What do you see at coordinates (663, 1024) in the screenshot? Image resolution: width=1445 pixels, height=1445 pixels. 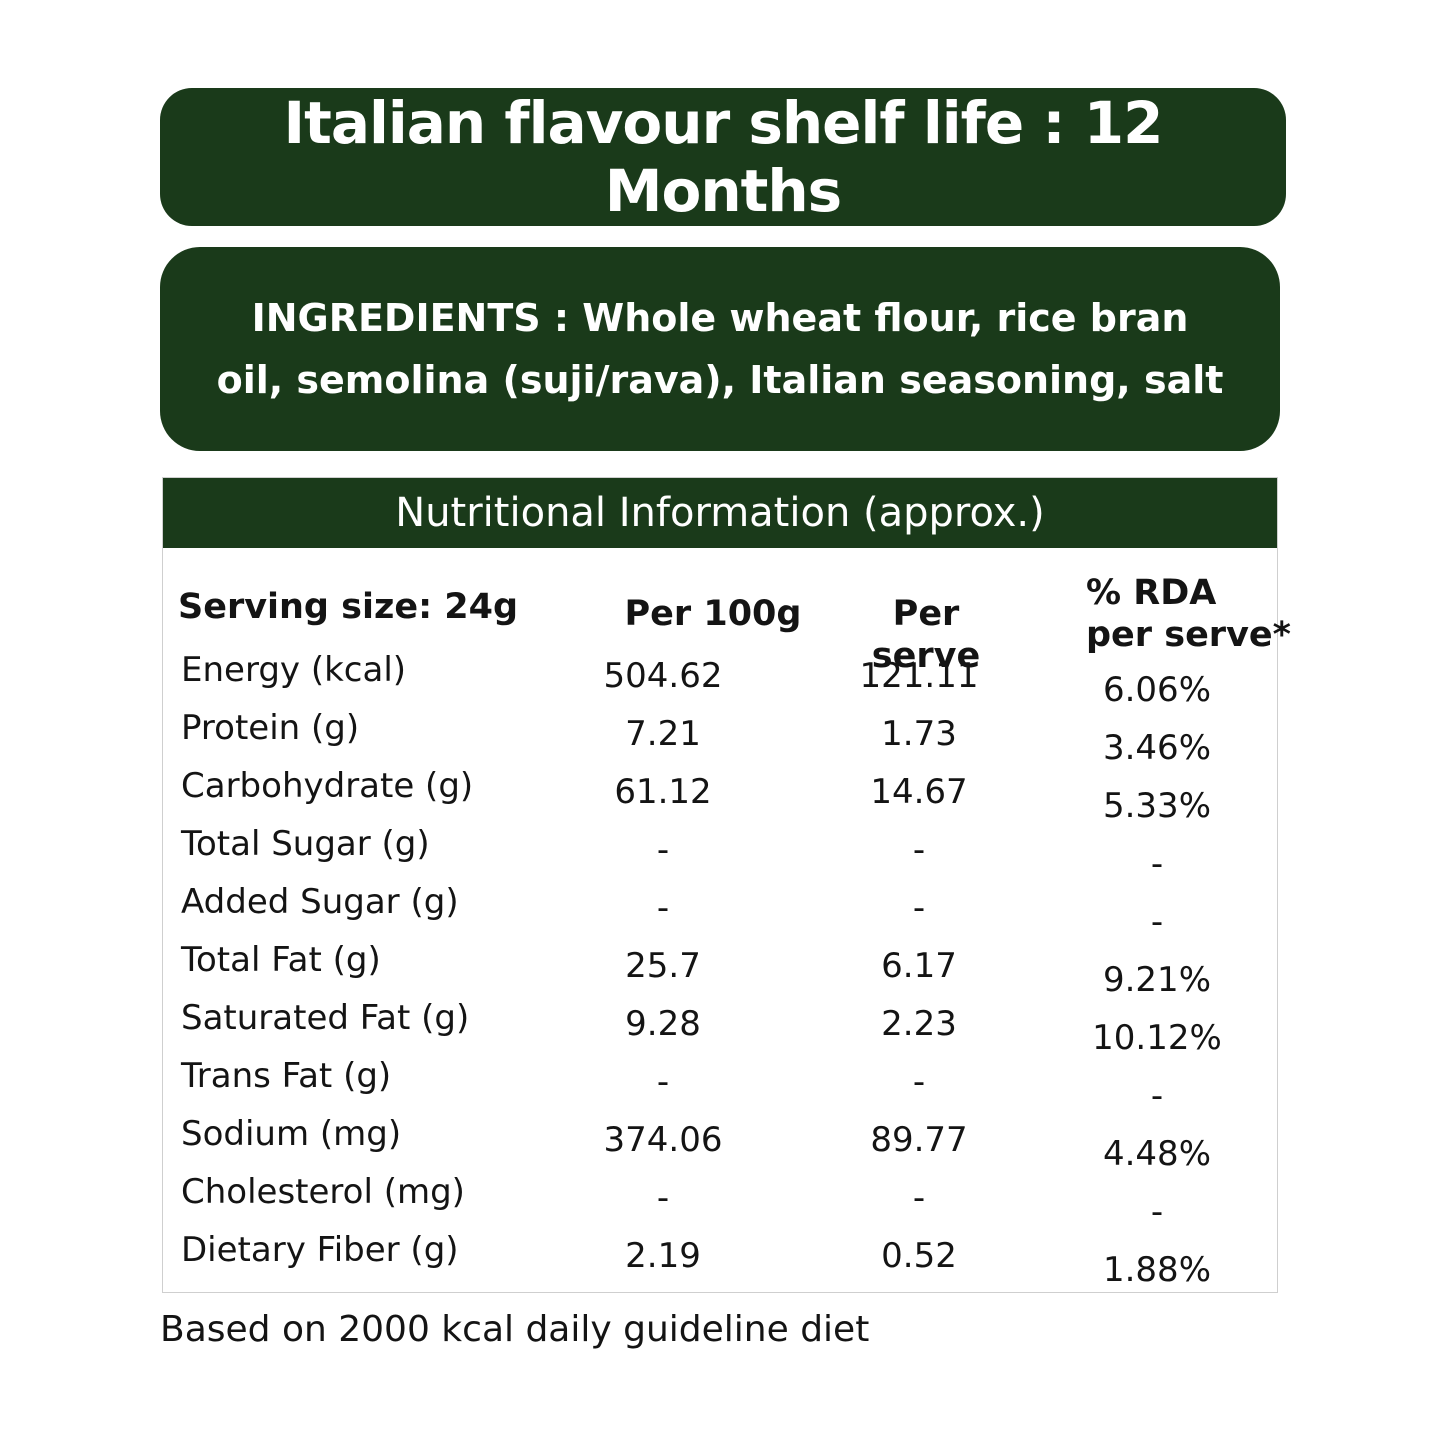 I see `per-100g-value: 9.28` at bounding box center [663, 1024].